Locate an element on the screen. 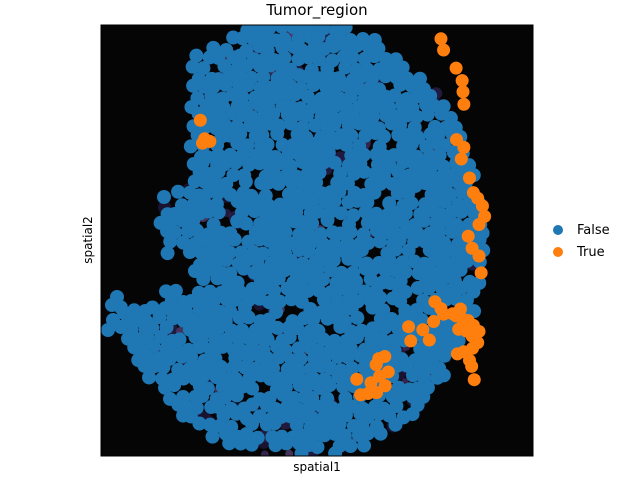 Image resolution: width=640 pixels, height=480 pixels. legend-marker-true is located at coordinates (558, 252).